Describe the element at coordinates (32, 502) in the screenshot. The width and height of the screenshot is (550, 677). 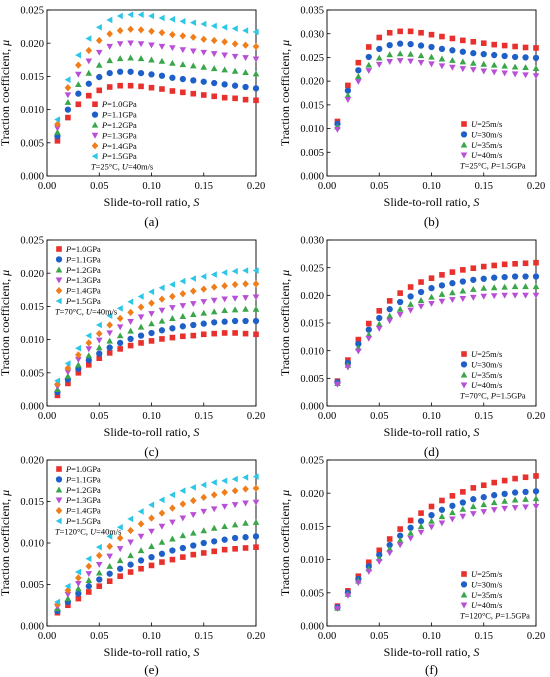
I see `y-tick-label: 0.015` at that location.